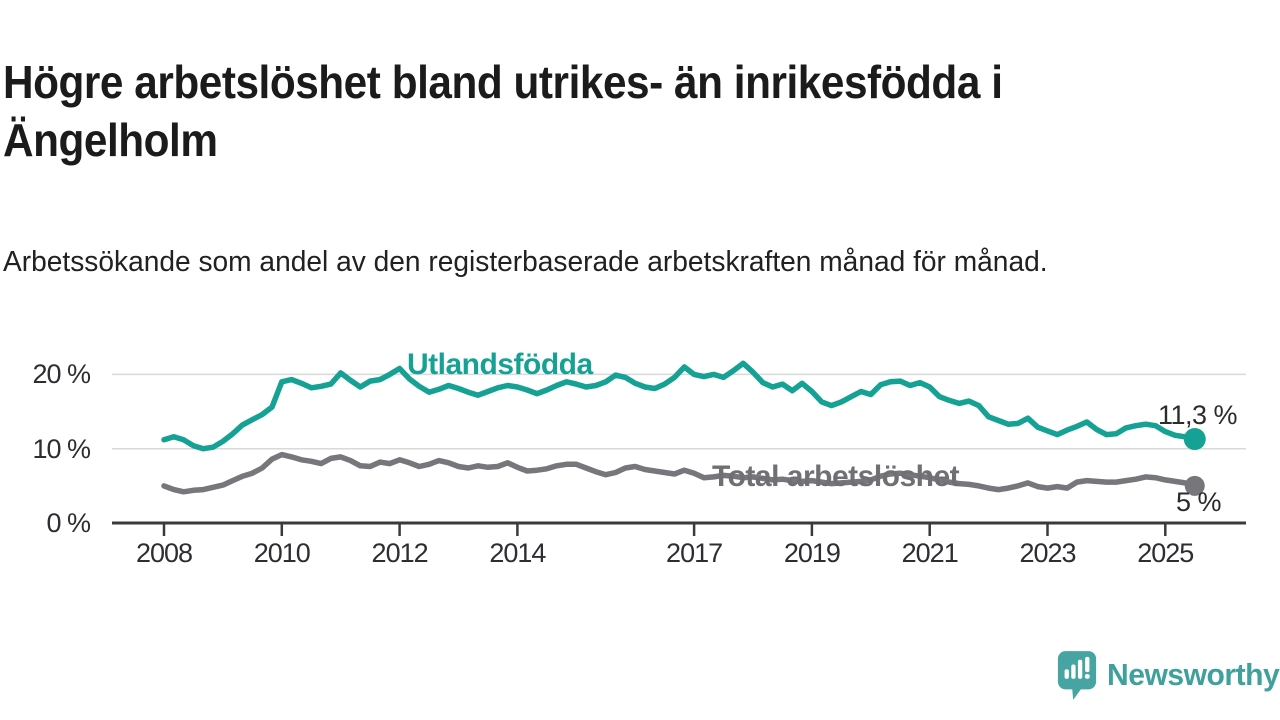 The height and width of the screenshot is (720, 1280). Describe the element at coordinates (1073, 671) in the screenshot. I see `bar-medium` at that location.